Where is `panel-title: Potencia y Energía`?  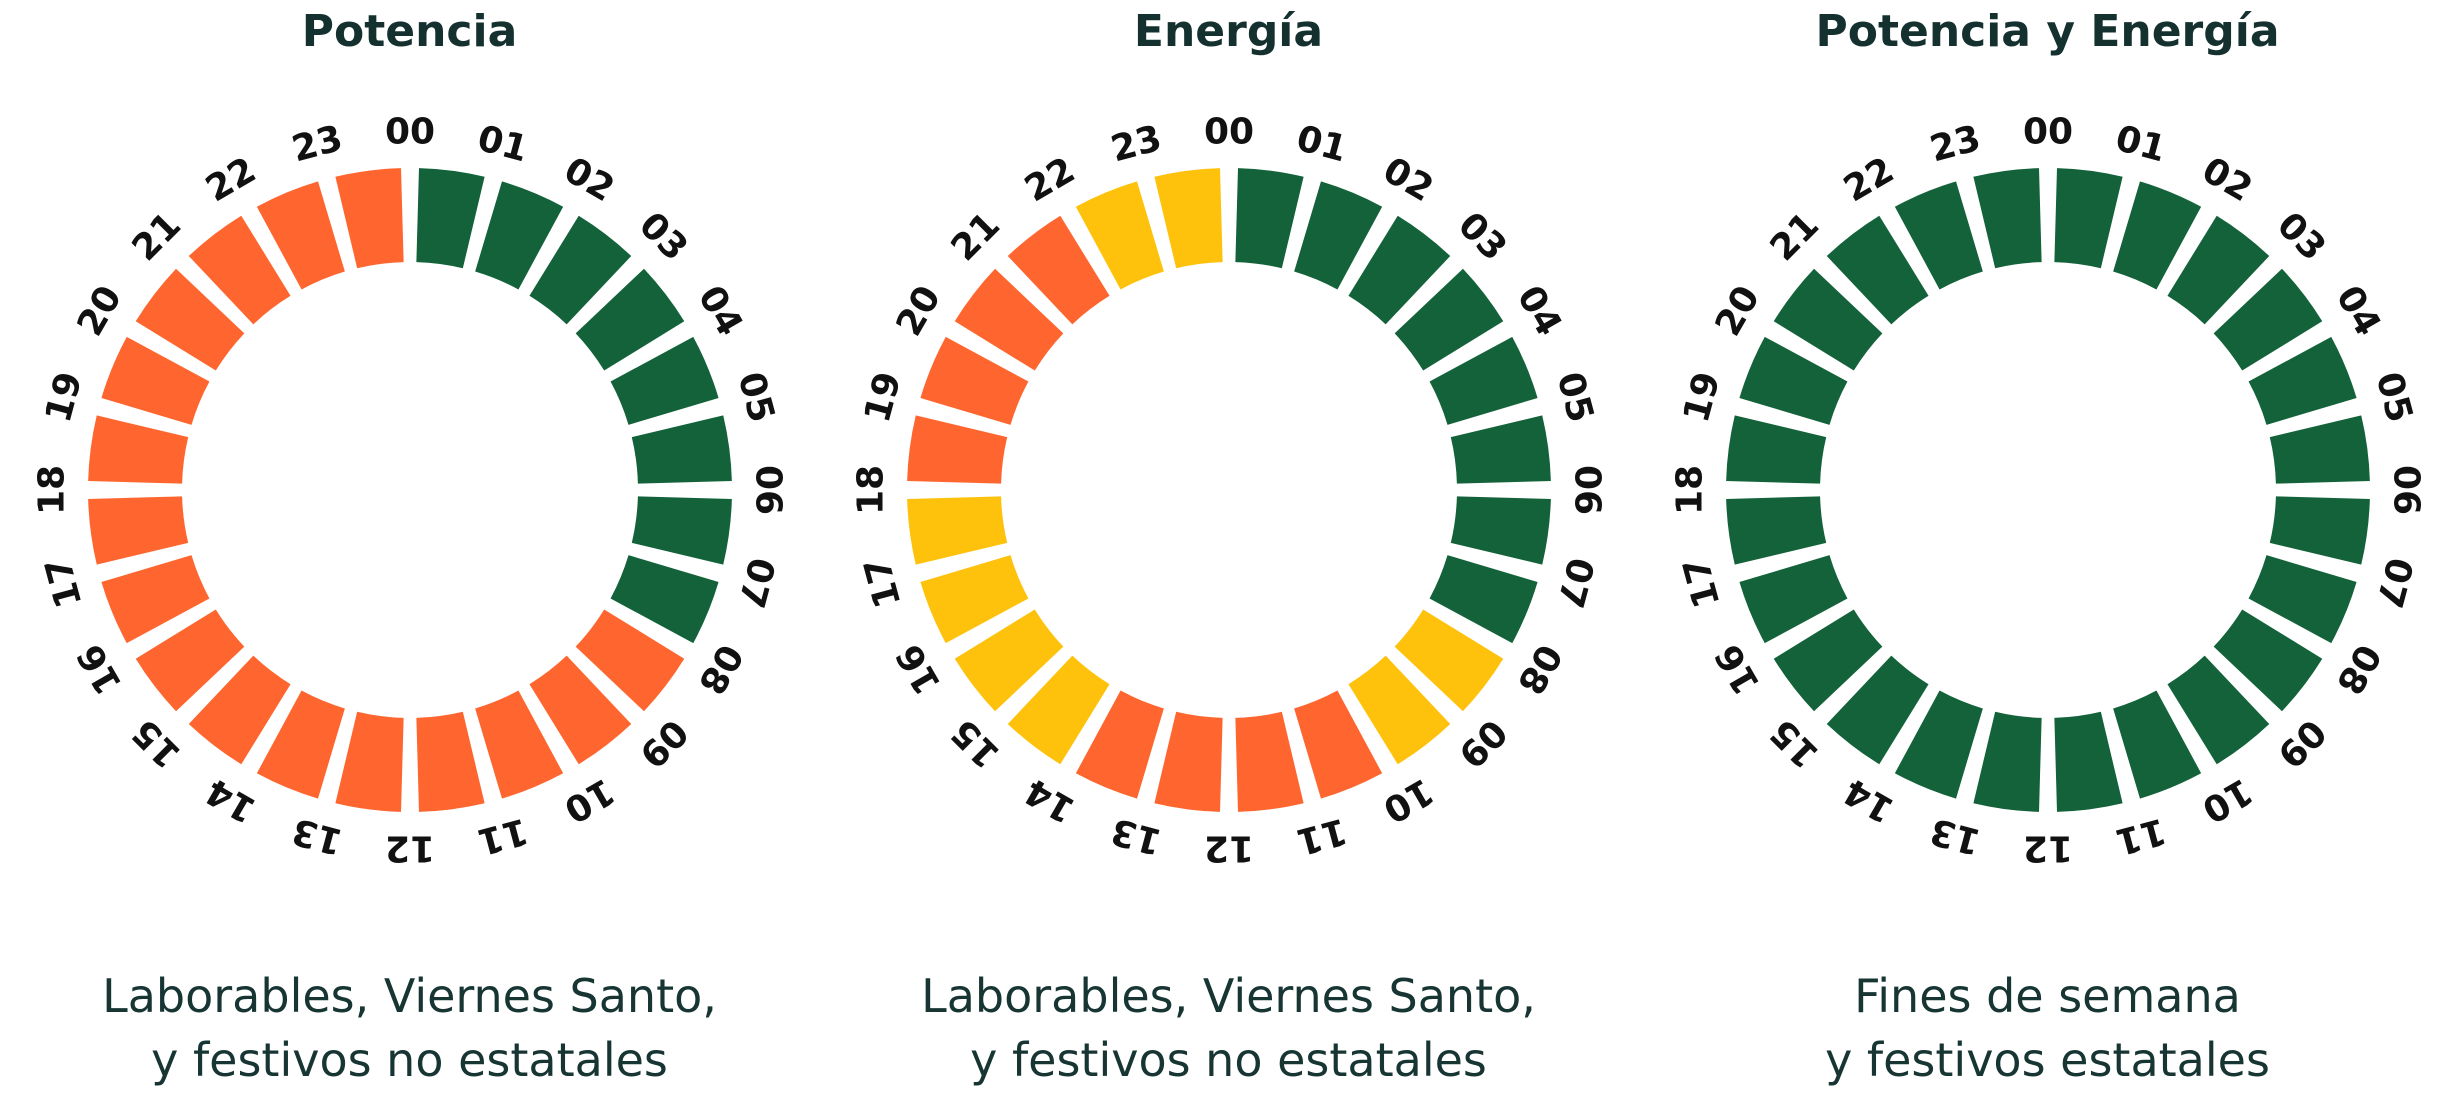
panel-title: Potencia y Energía is located at coordinates (2047, 31).